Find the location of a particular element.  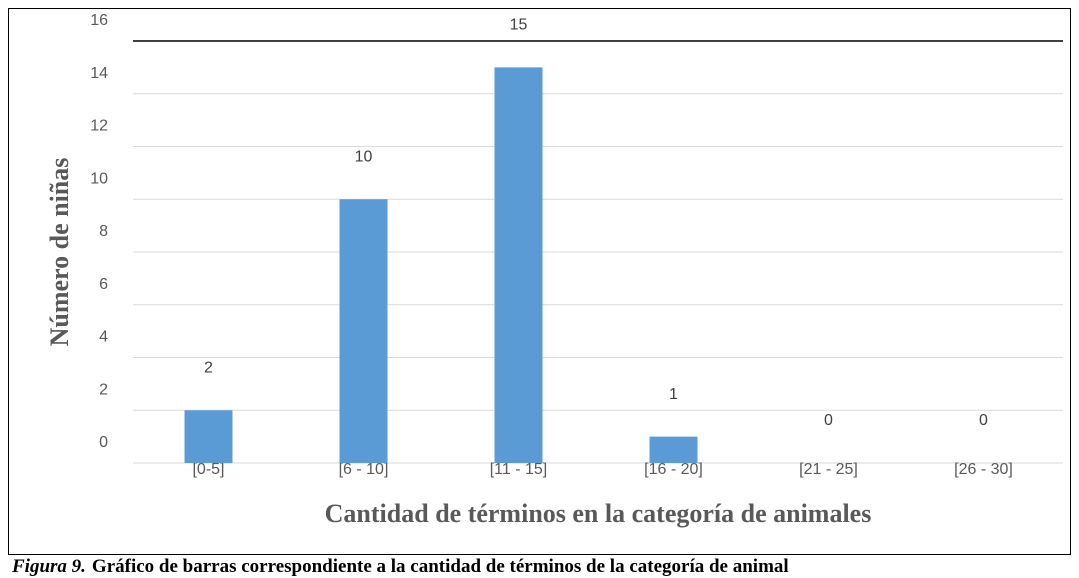

x-tick-label: [6 - 10] is located at coordinates (364, 469).